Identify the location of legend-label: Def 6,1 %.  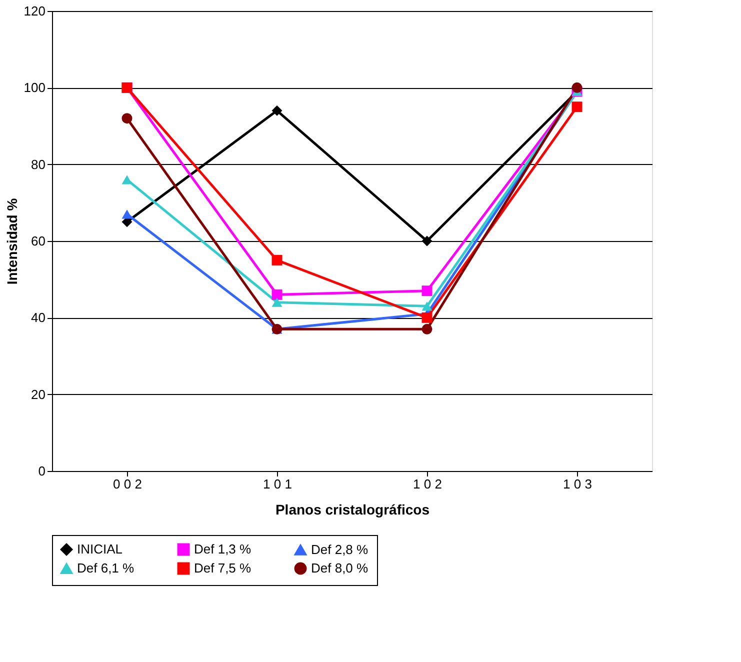
(106, 568).